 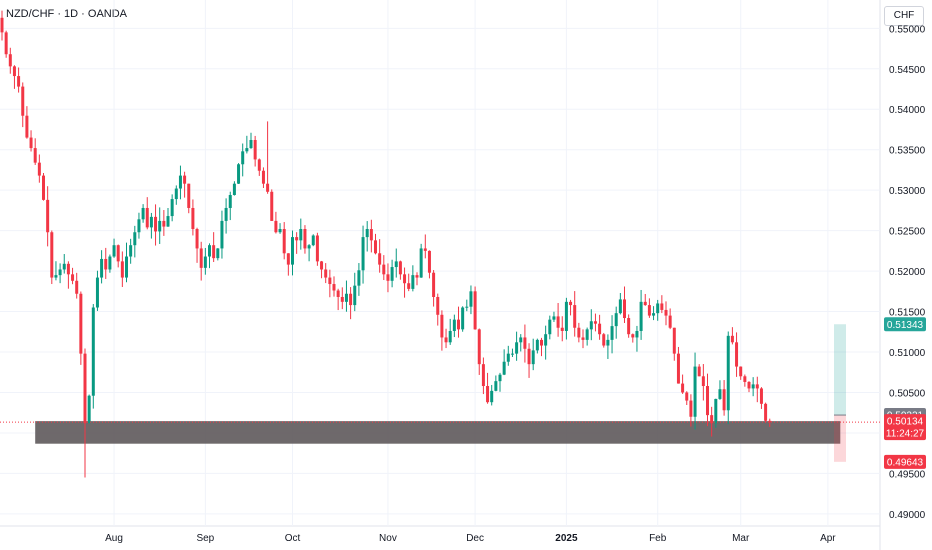 What do you see at coordinates (741, 538) in the screenshot?
I see `x-tick-label: Mar` at bounding box center [741, 538].